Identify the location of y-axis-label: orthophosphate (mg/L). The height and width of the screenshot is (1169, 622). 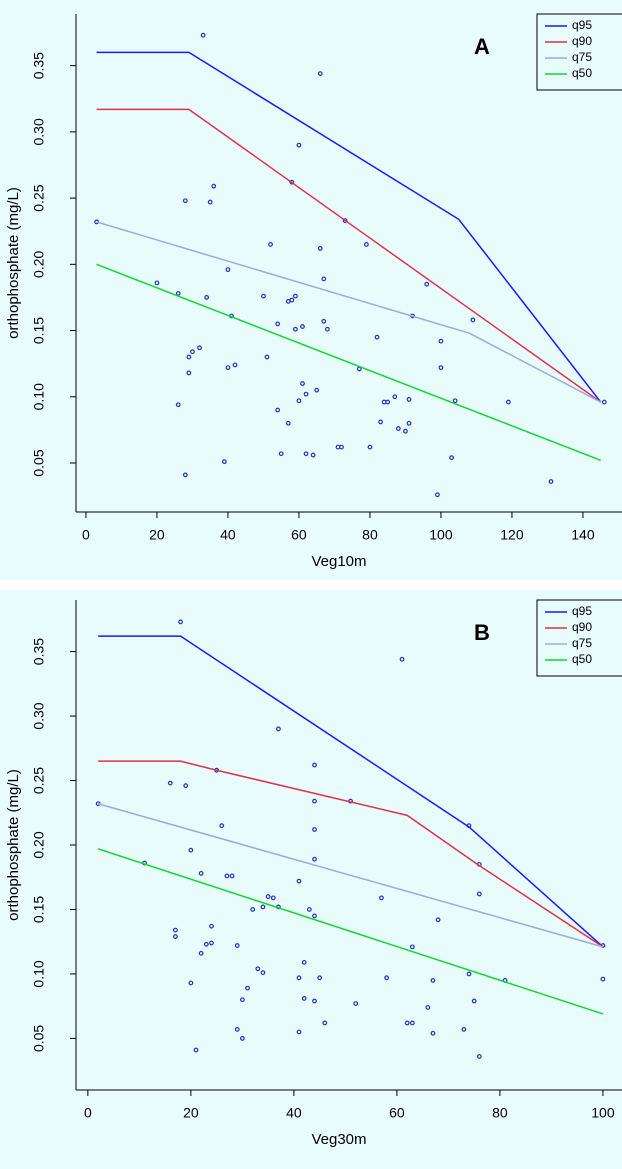
(13, 263).